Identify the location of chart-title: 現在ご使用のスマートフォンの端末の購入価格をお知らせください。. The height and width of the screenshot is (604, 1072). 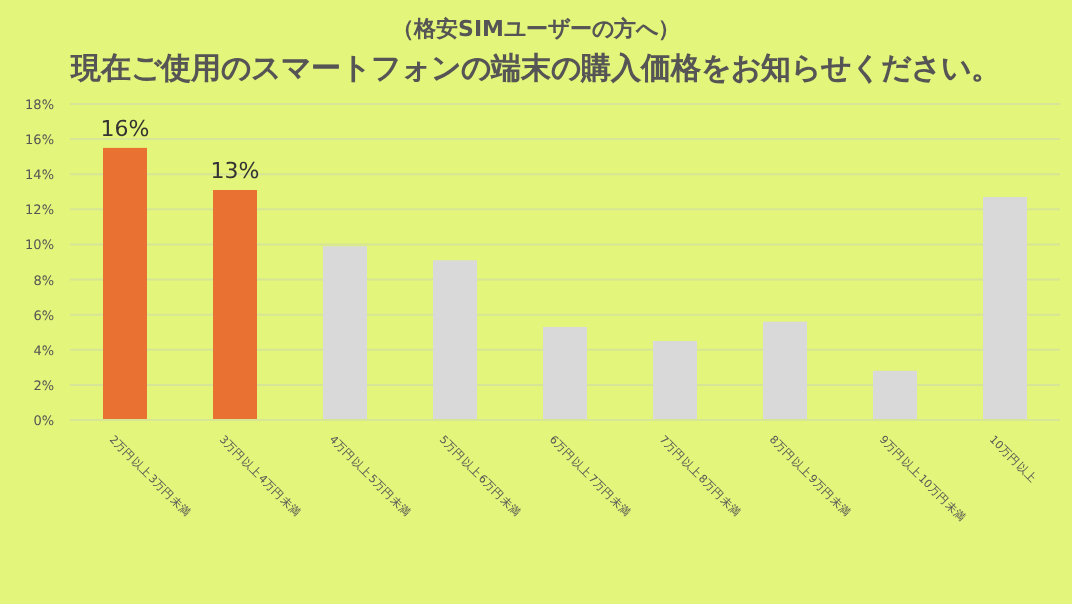
(535, 68).